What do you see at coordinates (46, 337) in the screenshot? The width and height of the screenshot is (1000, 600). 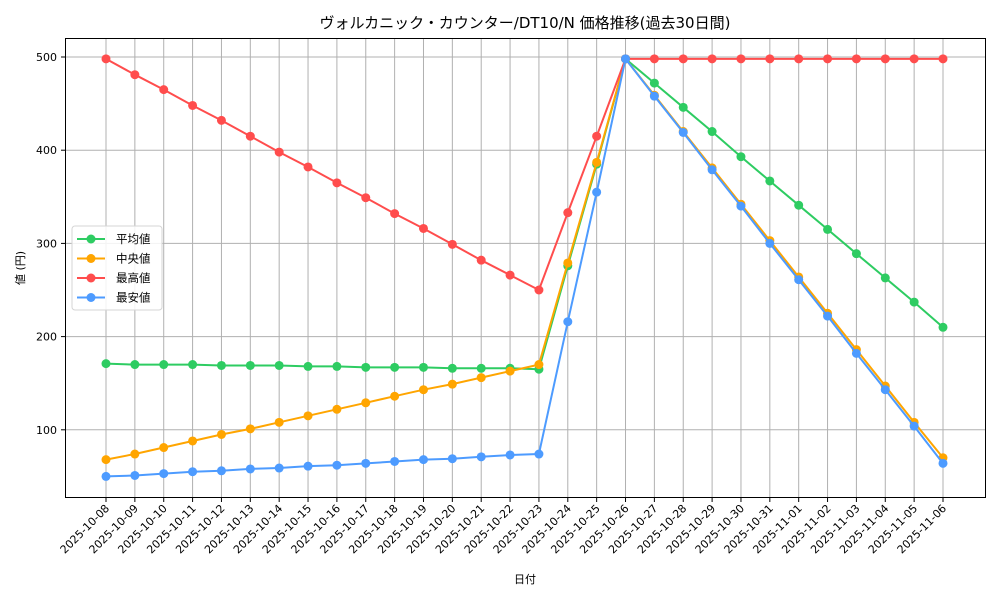 I see `y-tick-label: 200` at bounding box center [46, 337].